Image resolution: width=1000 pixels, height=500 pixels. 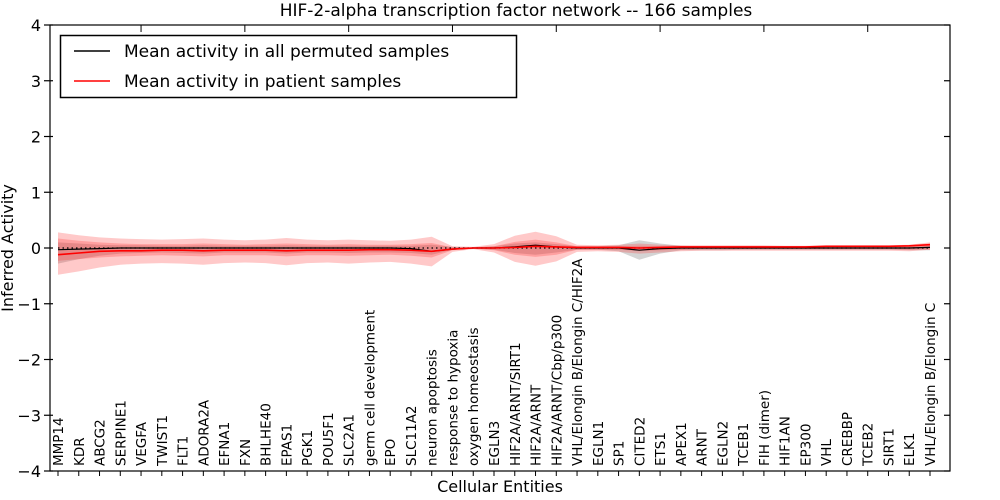 I want to click on x-tick-label: VHL/Elongin B/Elongin C/HIF2A, so click(x=578, y=362).